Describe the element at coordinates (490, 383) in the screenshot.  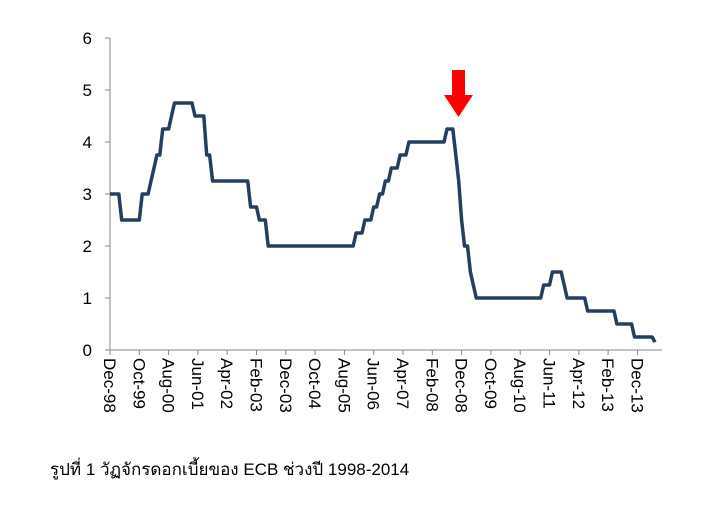
I see `x-tick-label: Oct-09` at that location.